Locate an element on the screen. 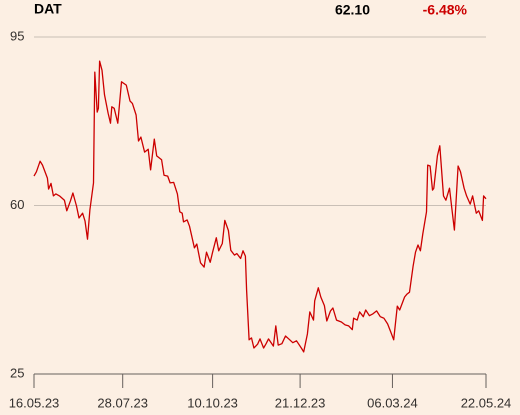  ticker: DAT is located at coordinates (48, 9).